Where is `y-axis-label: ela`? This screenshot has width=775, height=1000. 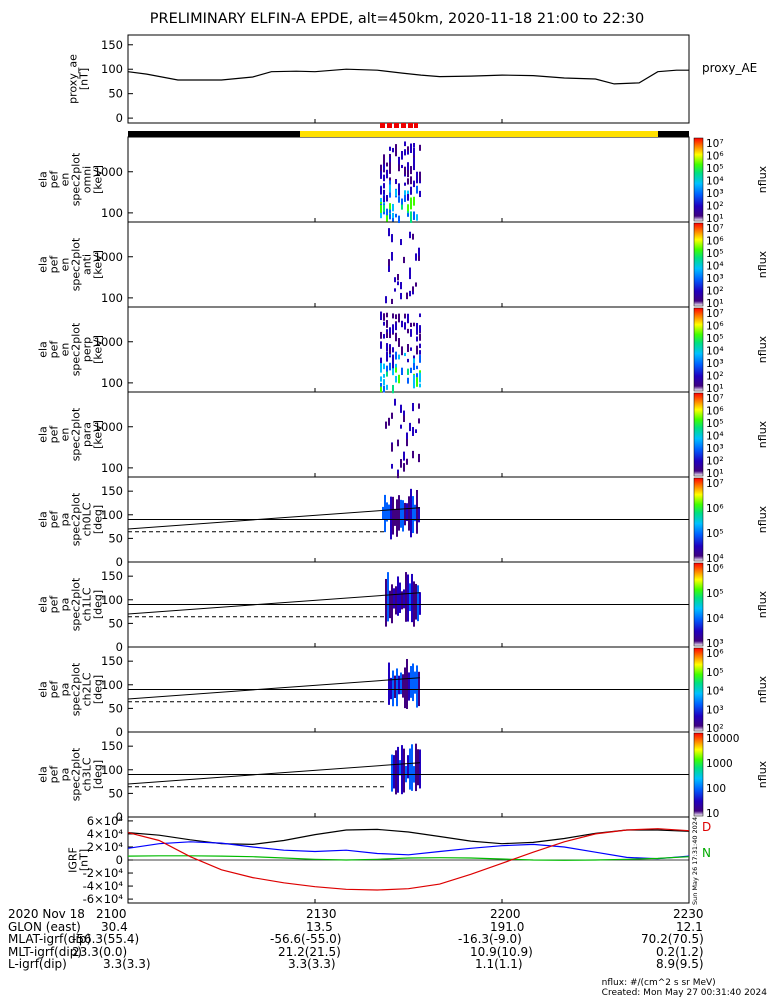 y-axis-label: ela is located at coordinates (43, 519).